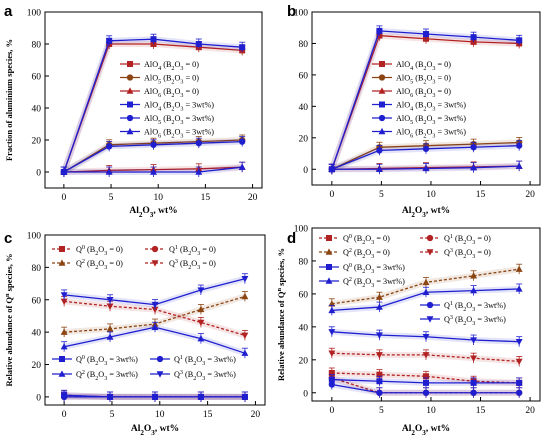  I want to click on legend-entry: AlO5 (B2O3 = 0), so click(411, 80).